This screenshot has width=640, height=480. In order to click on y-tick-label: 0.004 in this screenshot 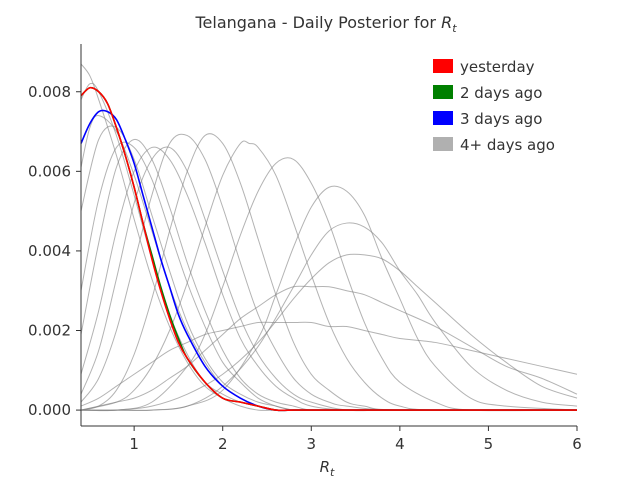, I will do `click(49, 251)`.